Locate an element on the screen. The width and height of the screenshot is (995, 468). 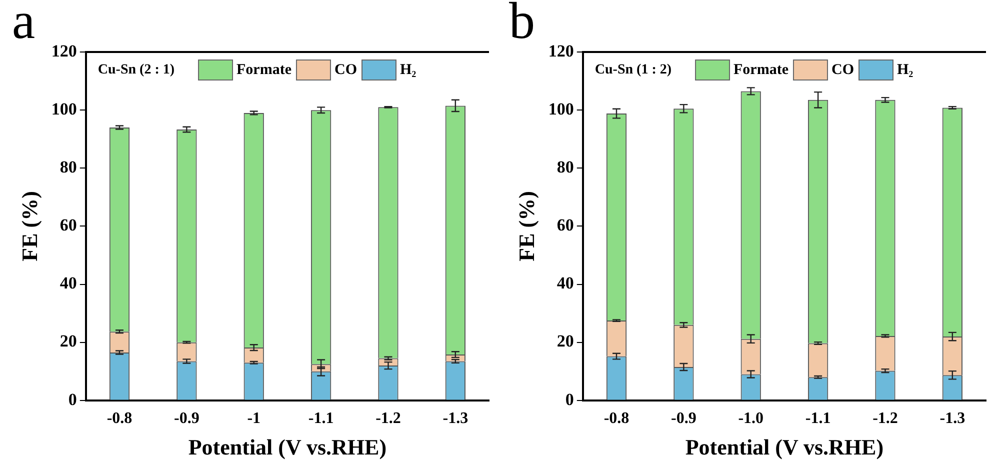
x-tick-label: -1 is located at coordinates (254, 419).